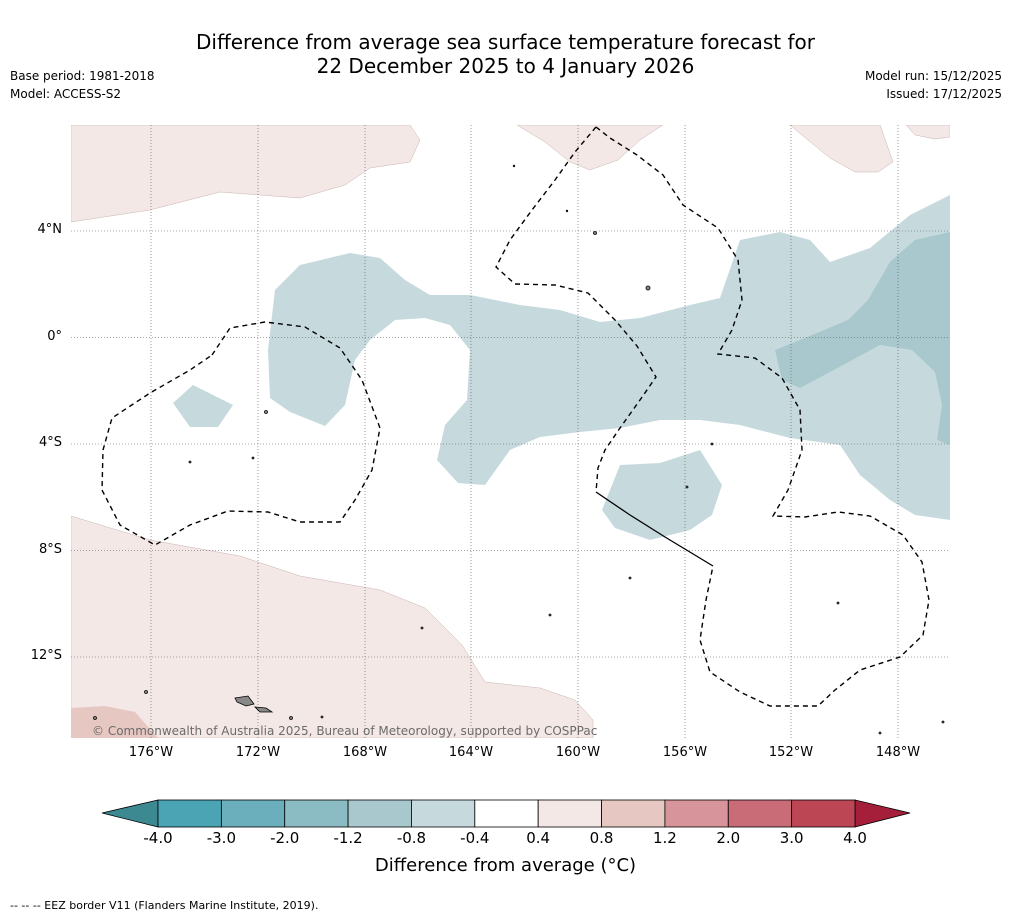 The width and height of the screenshot is (1011, 919). Describe the element at coordinates (50, 549) in the screenshot. I see `latitude-label: 8°S` at that location.